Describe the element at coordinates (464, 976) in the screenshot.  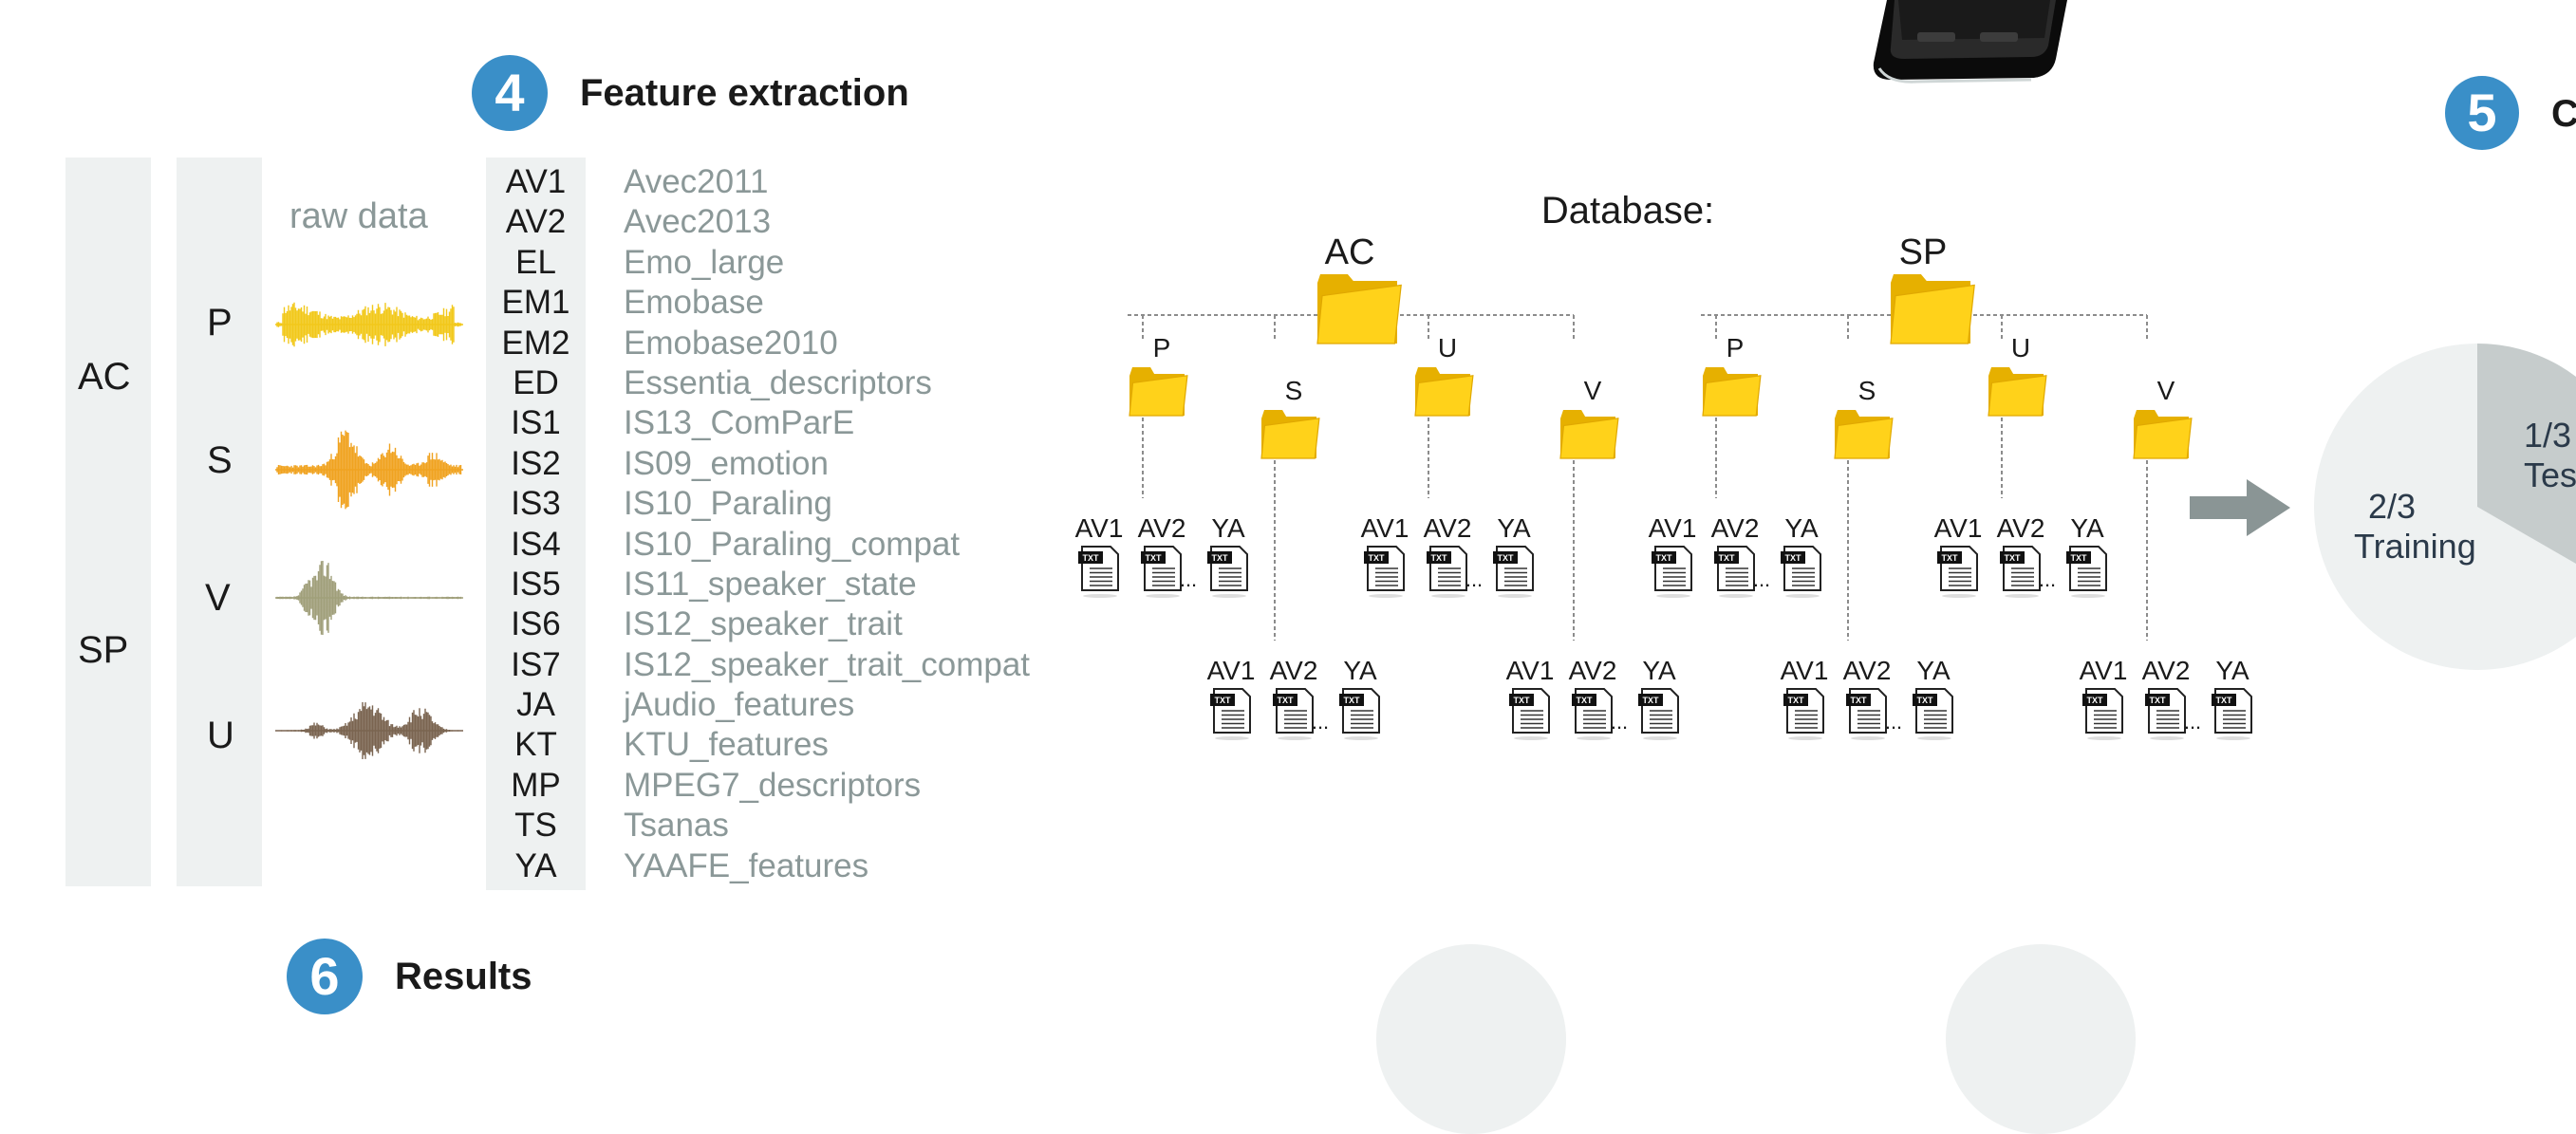
I see `results-title: Results` at that location.